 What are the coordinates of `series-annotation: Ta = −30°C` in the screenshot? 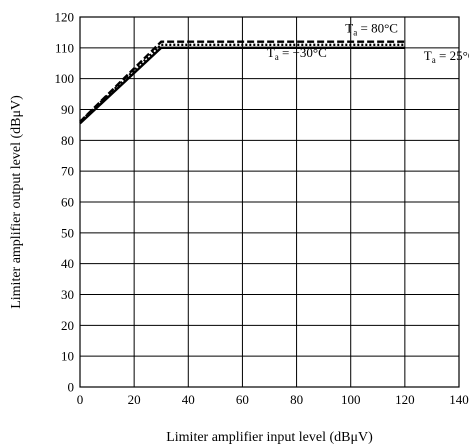 It's located at (297, 53).